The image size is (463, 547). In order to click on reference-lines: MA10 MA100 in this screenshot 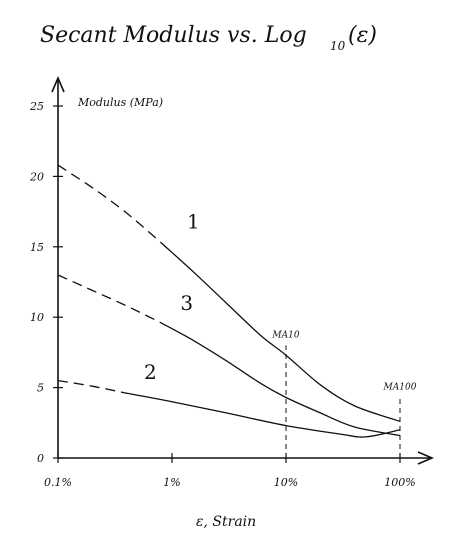, I will do `click(344, 394)`.